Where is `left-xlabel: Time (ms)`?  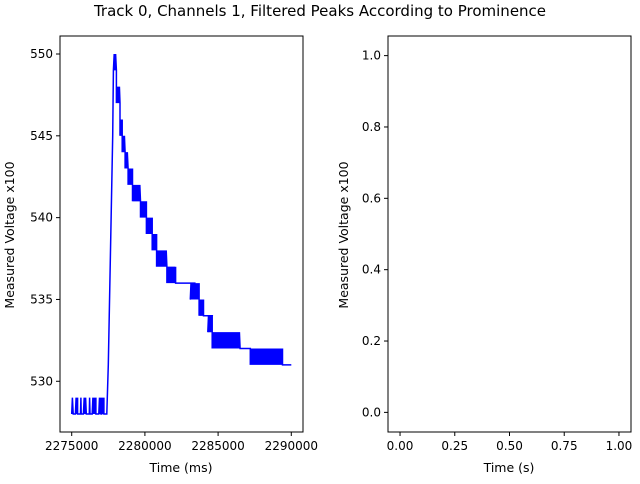
left-xlabel: Time (ms) is located at coordinates (180, 467).